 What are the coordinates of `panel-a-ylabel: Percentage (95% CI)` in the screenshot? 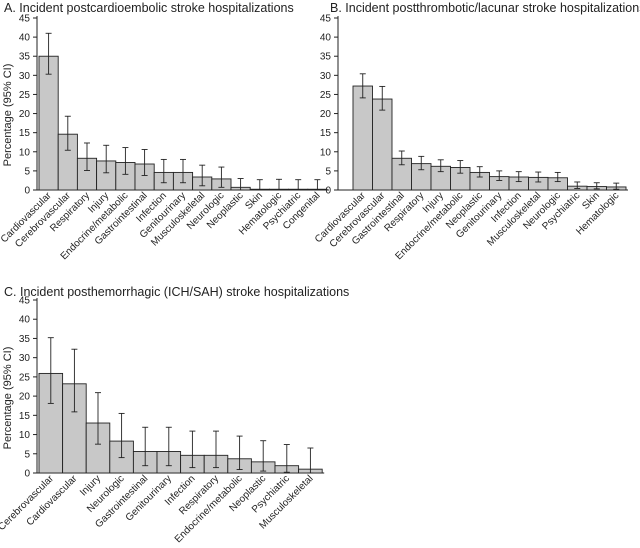 It's located at (8, 115).